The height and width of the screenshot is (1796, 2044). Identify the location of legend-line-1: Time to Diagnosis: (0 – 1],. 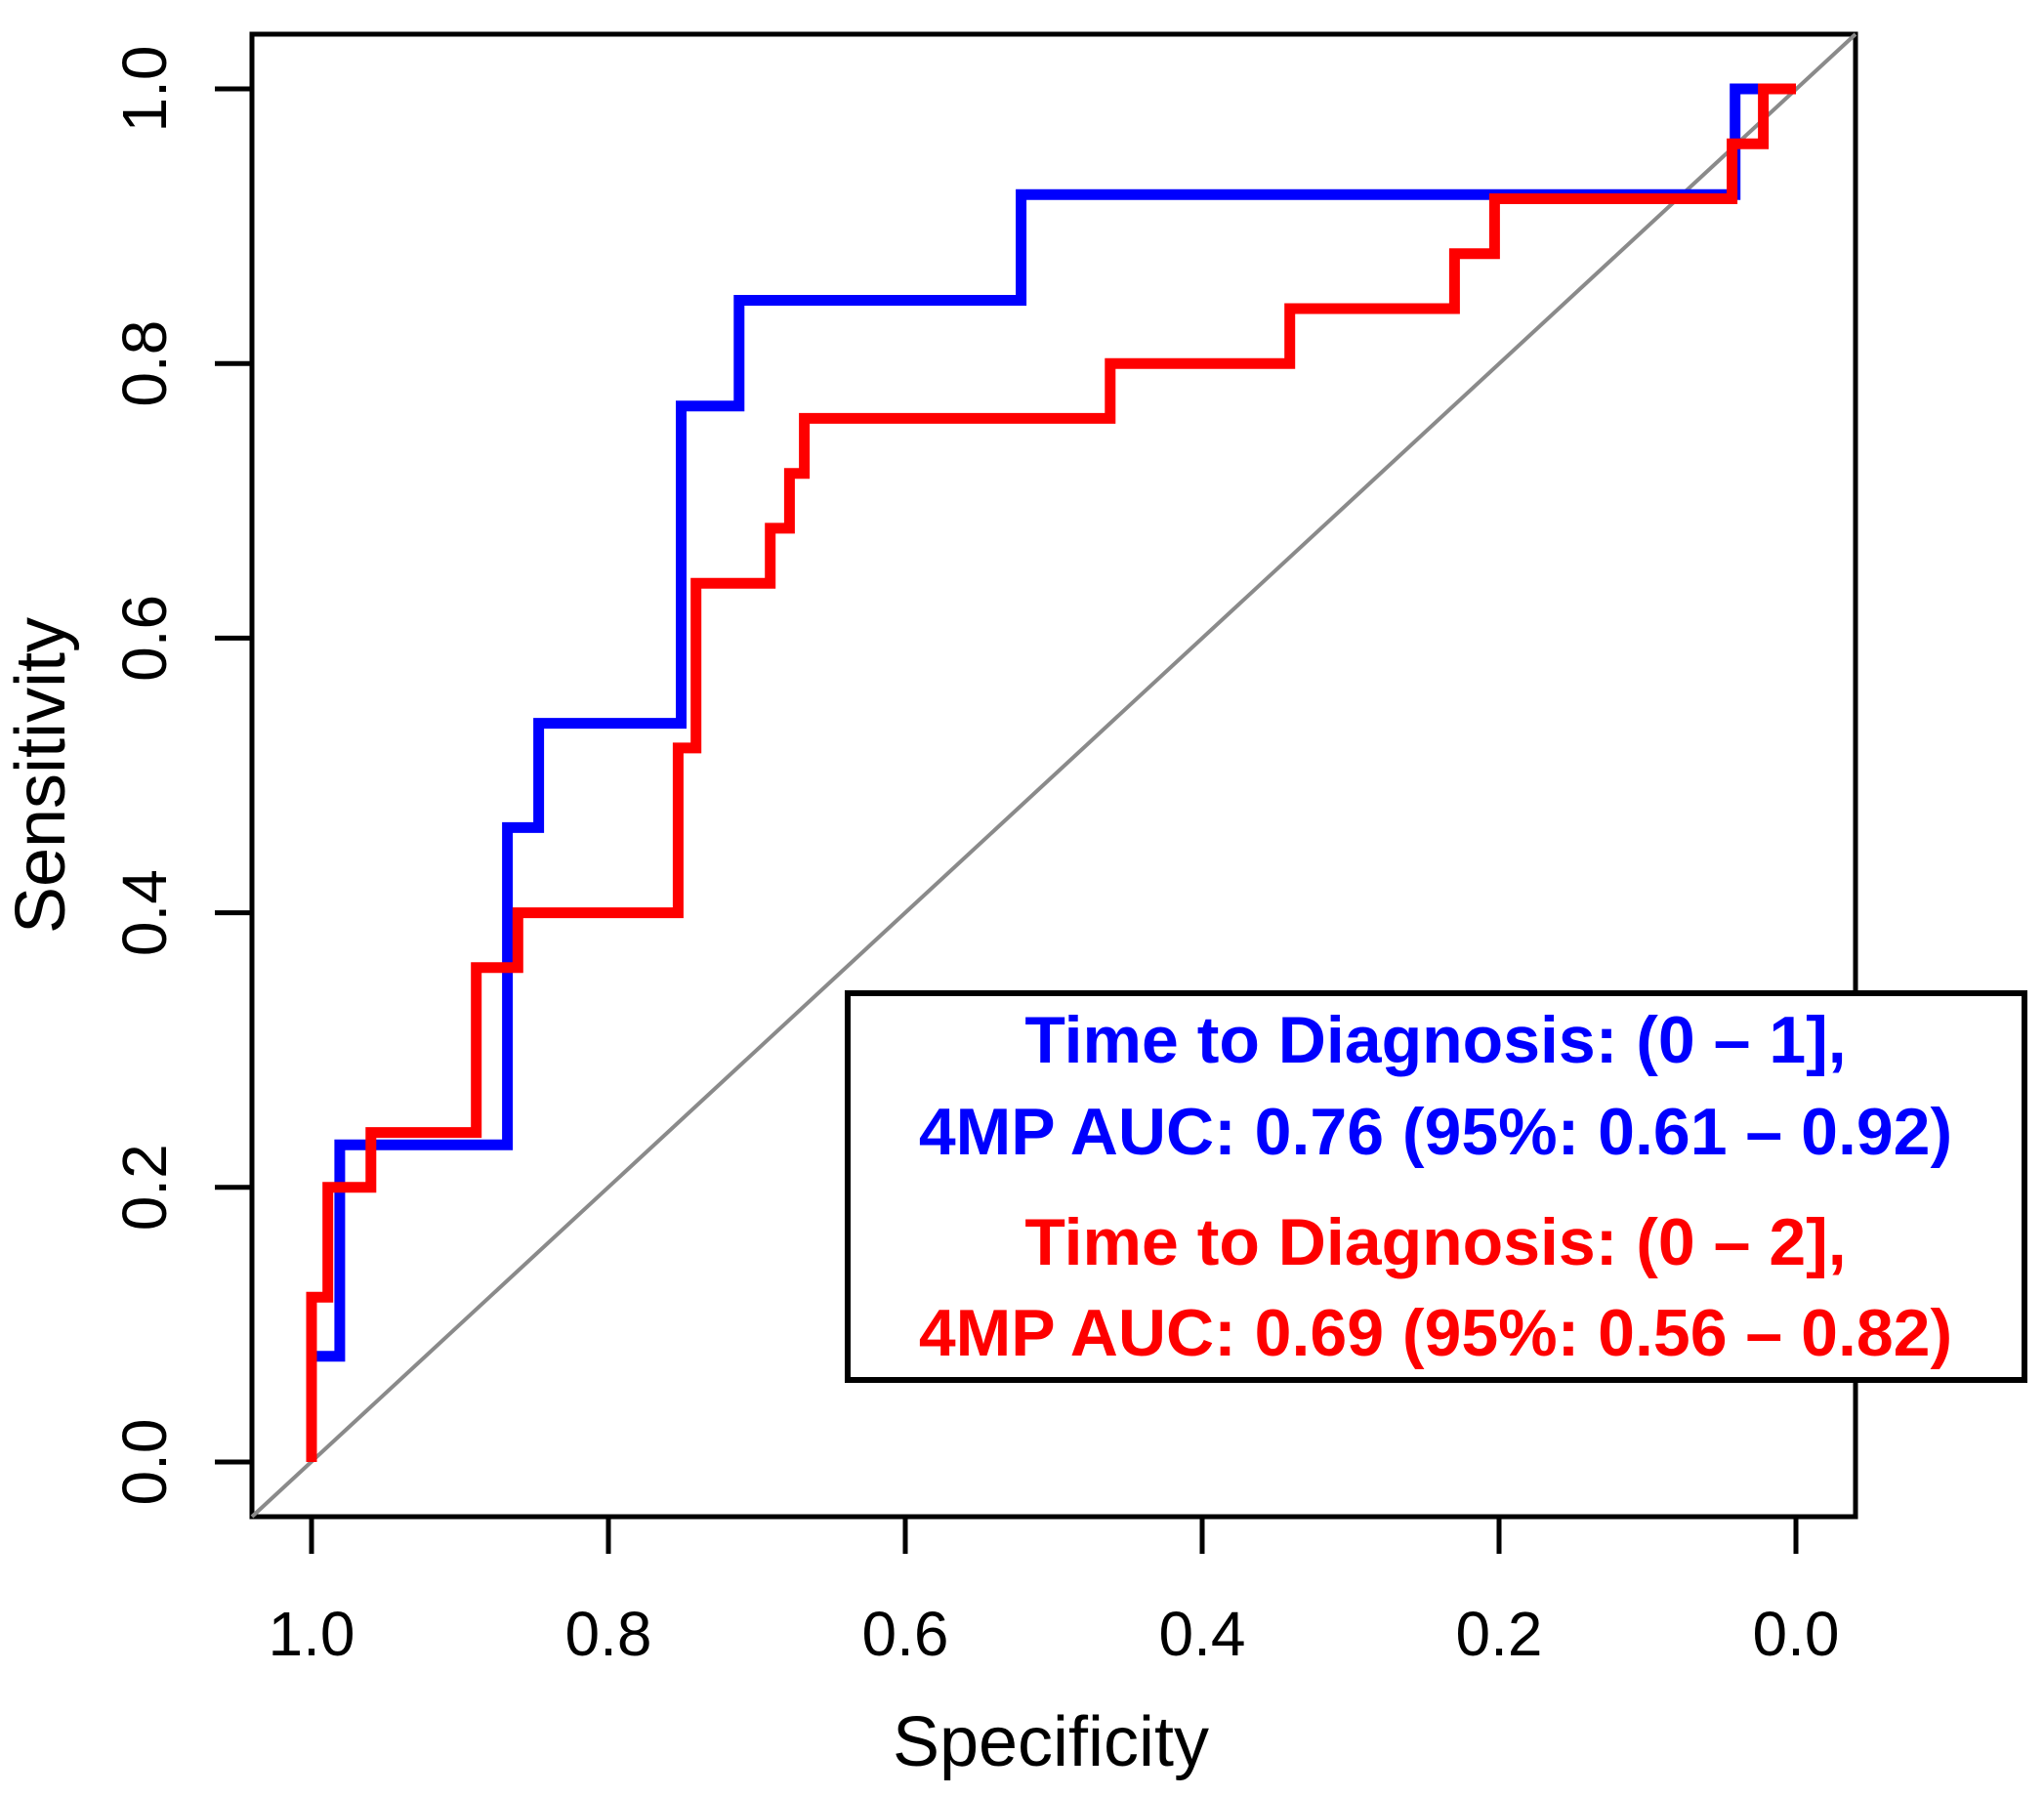
(1435, 1040).